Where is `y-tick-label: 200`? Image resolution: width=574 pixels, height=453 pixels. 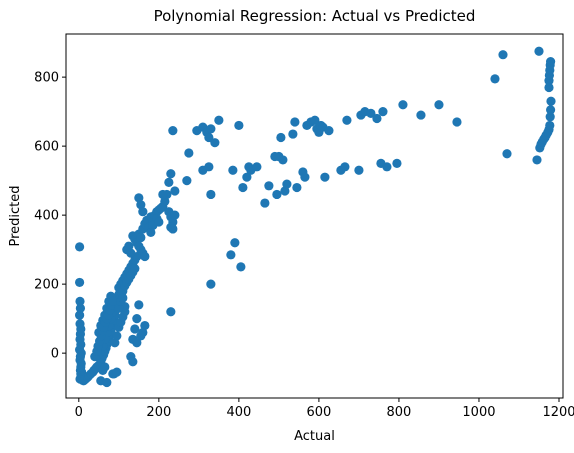
y-tick-label: 200 is located at coordinates (46, 285).